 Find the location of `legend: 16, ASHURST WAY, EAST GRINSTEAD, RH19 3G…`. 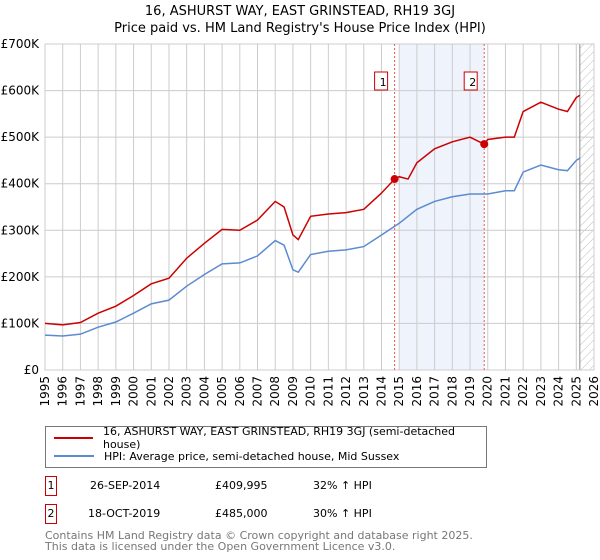

legend: 16, ASHURST WAY, EAST GRINSTEAD, RH19 3G… is located at coordinates (266, 446).